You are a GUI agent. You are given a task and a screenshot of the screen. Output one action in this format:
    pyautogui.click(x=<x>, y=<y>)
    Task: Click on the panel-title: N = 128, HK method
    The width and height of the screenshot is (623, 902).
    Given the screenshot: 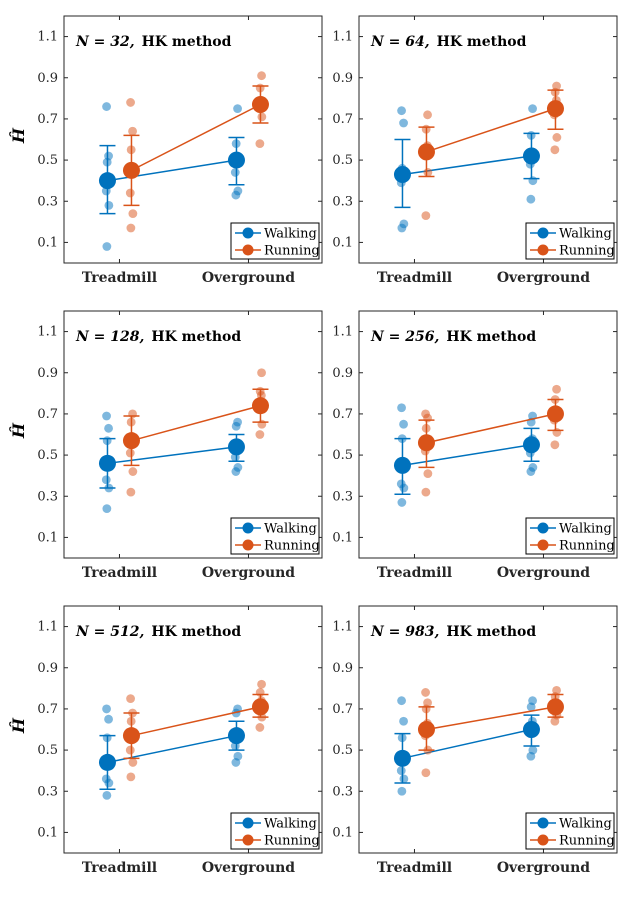 What is the action you would take?
    pyautogui.click(x=158, y=337)
    